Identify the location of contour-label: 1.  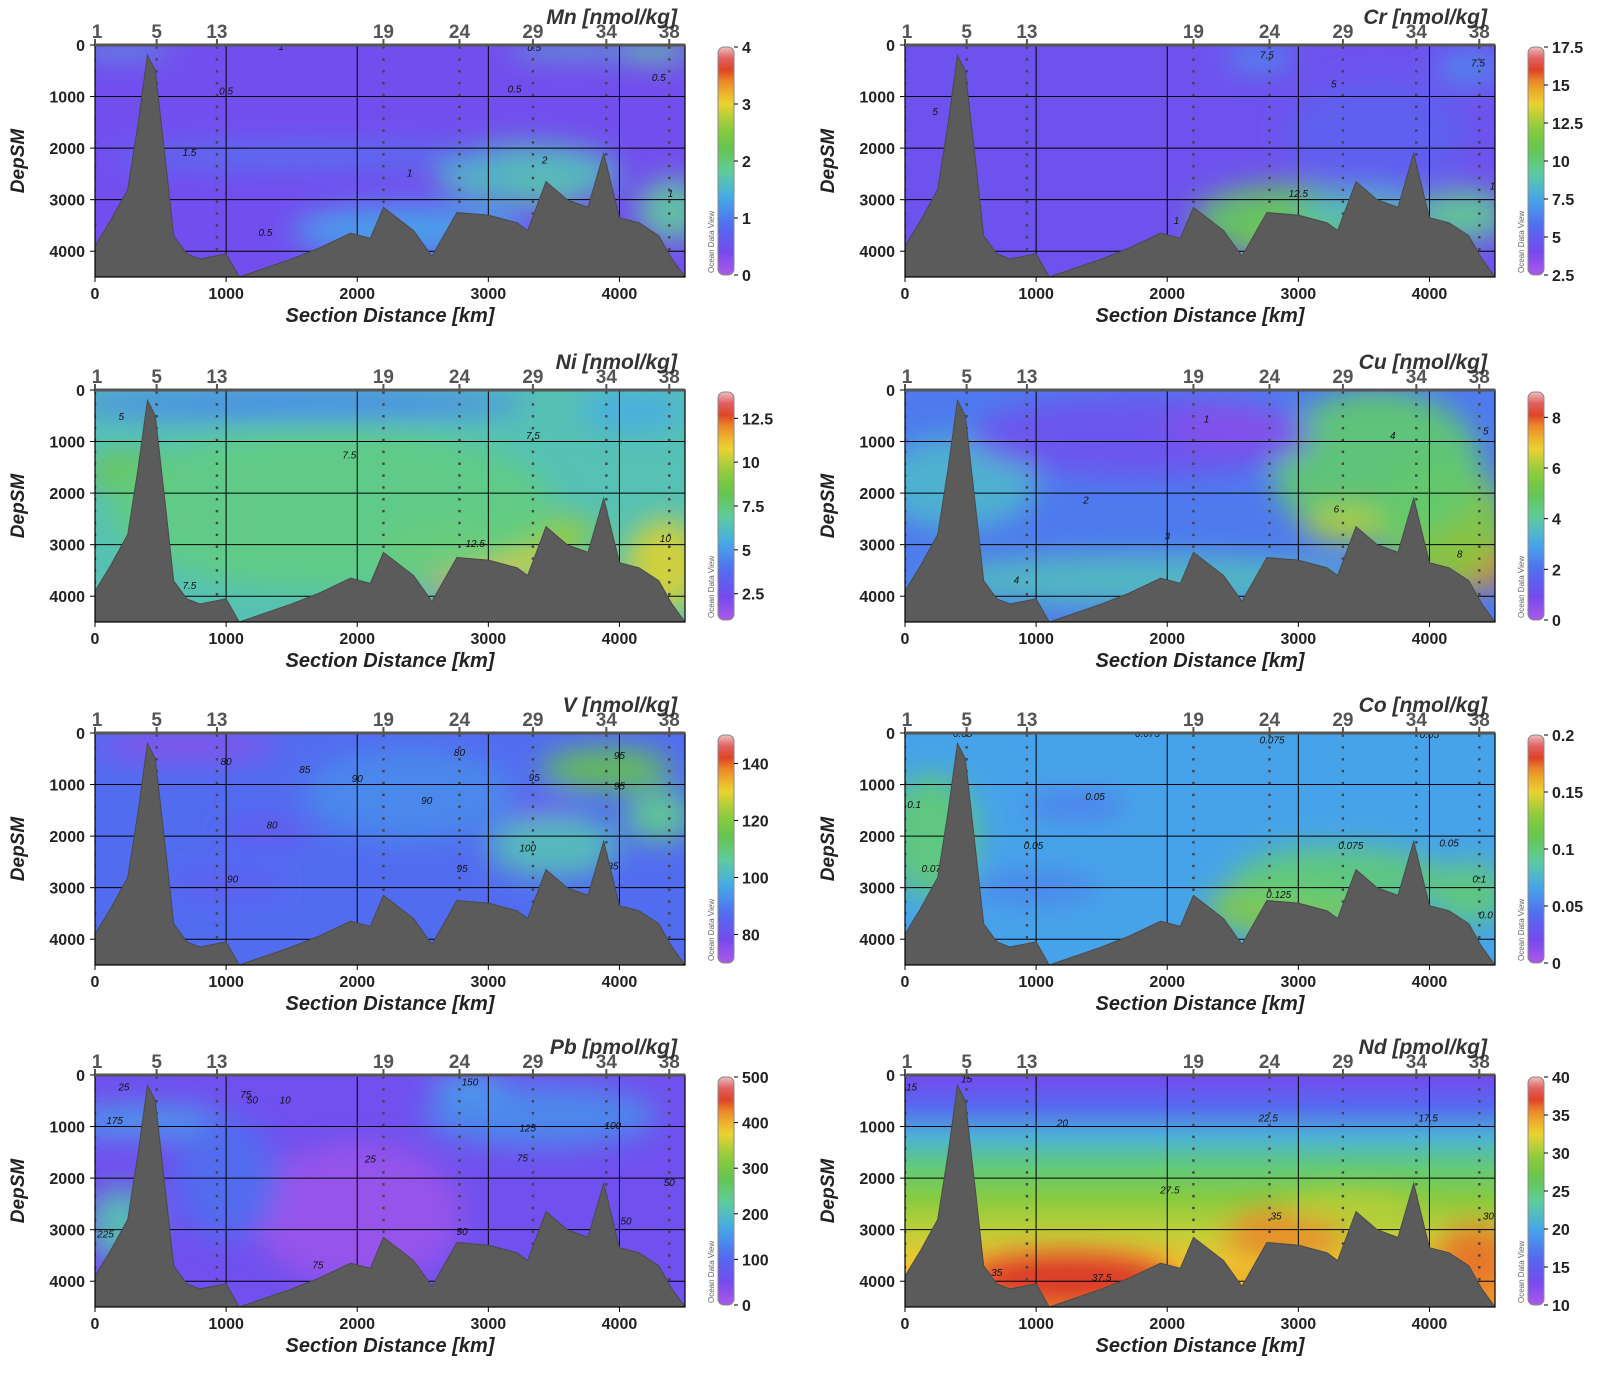
(281, 47).